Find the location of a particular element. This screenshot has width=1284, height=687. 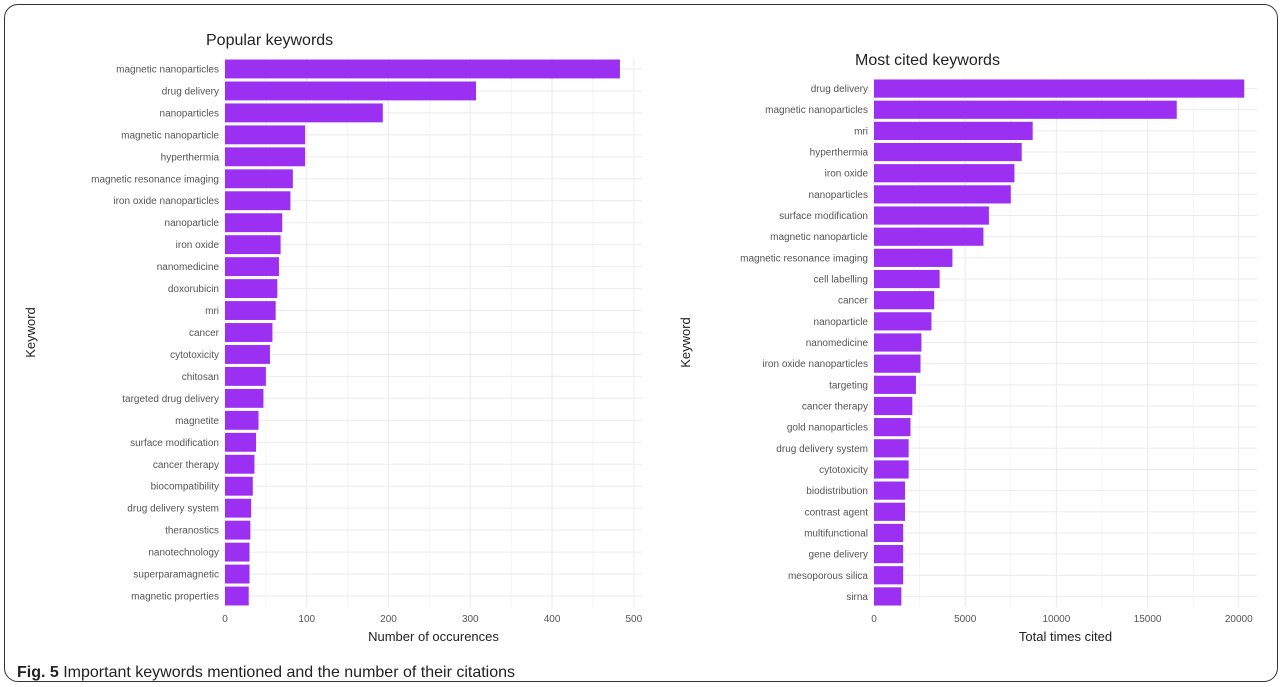

y-tick-label: magnetic nanoparticle is located at coordinates (819, 237).